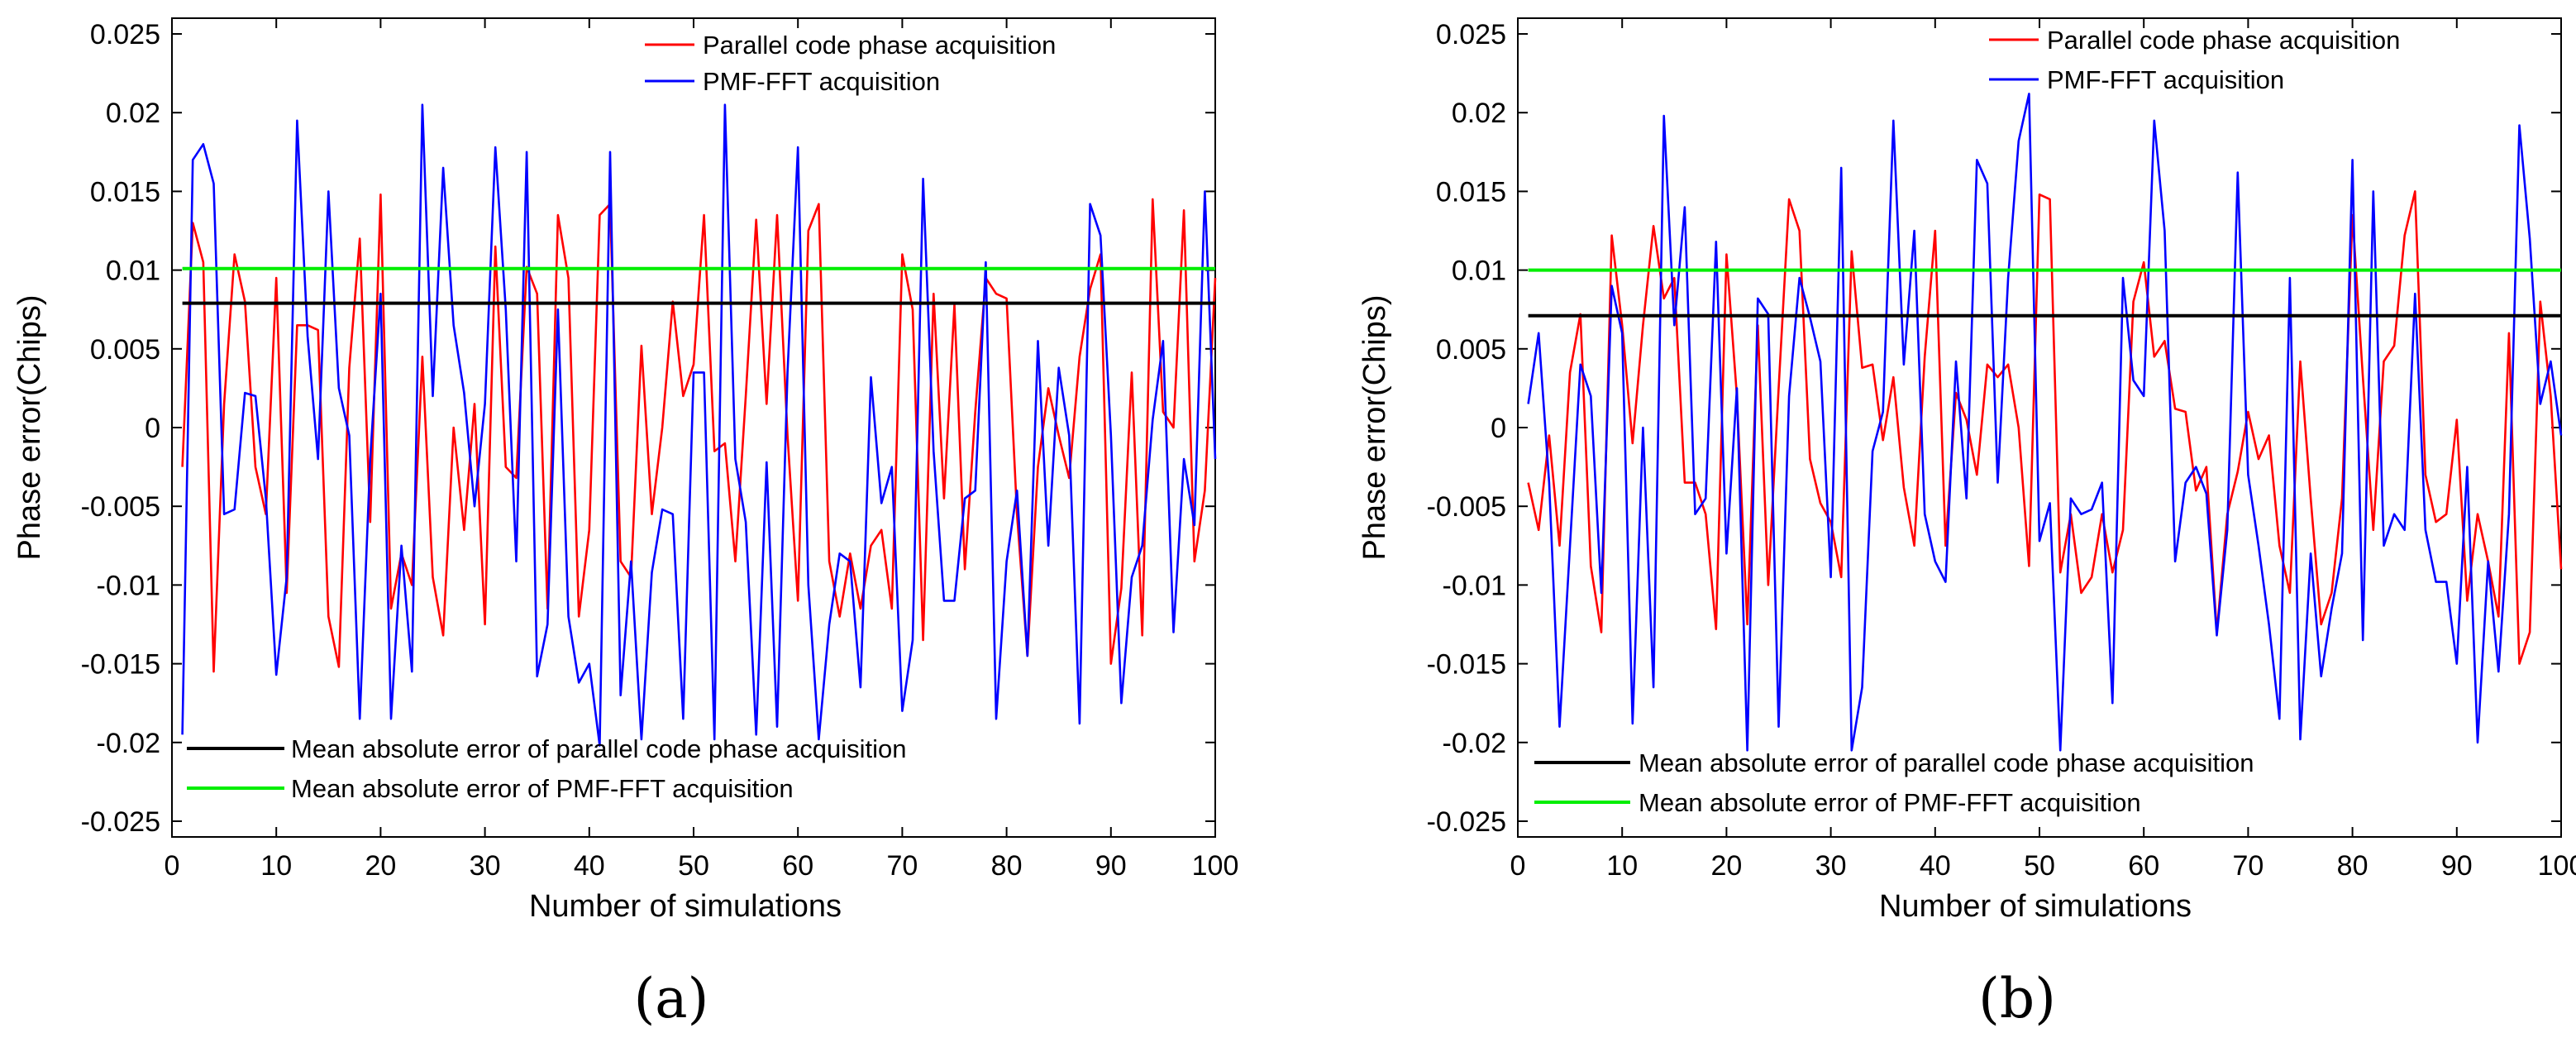 This screenshot has width=2576, height=1047. I want to click on y-tick-label-b: -0.02, so click(1475, 743).